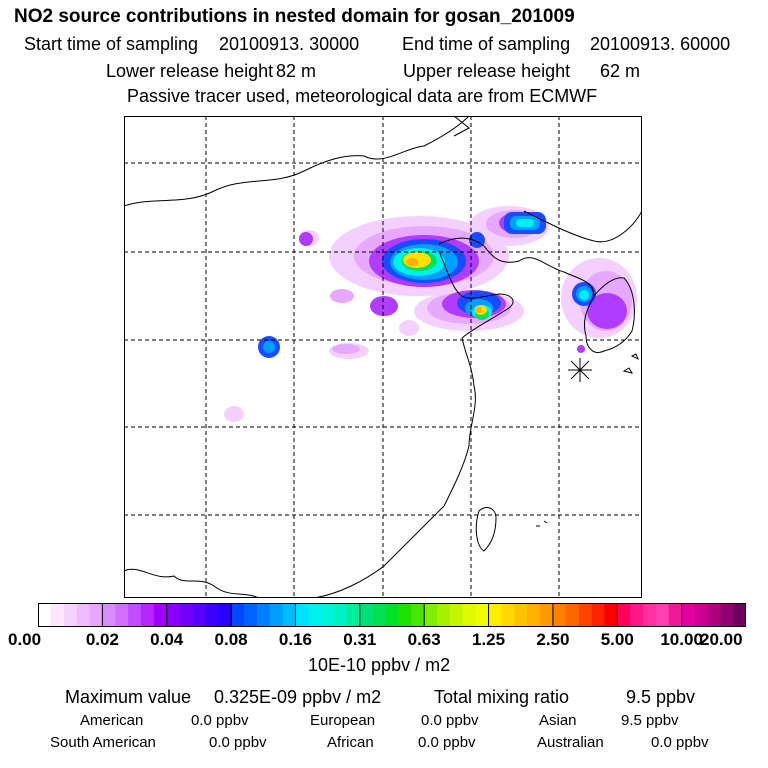  I want to click on total-mixing-label: Total mixing ratio, so click(502, 697).